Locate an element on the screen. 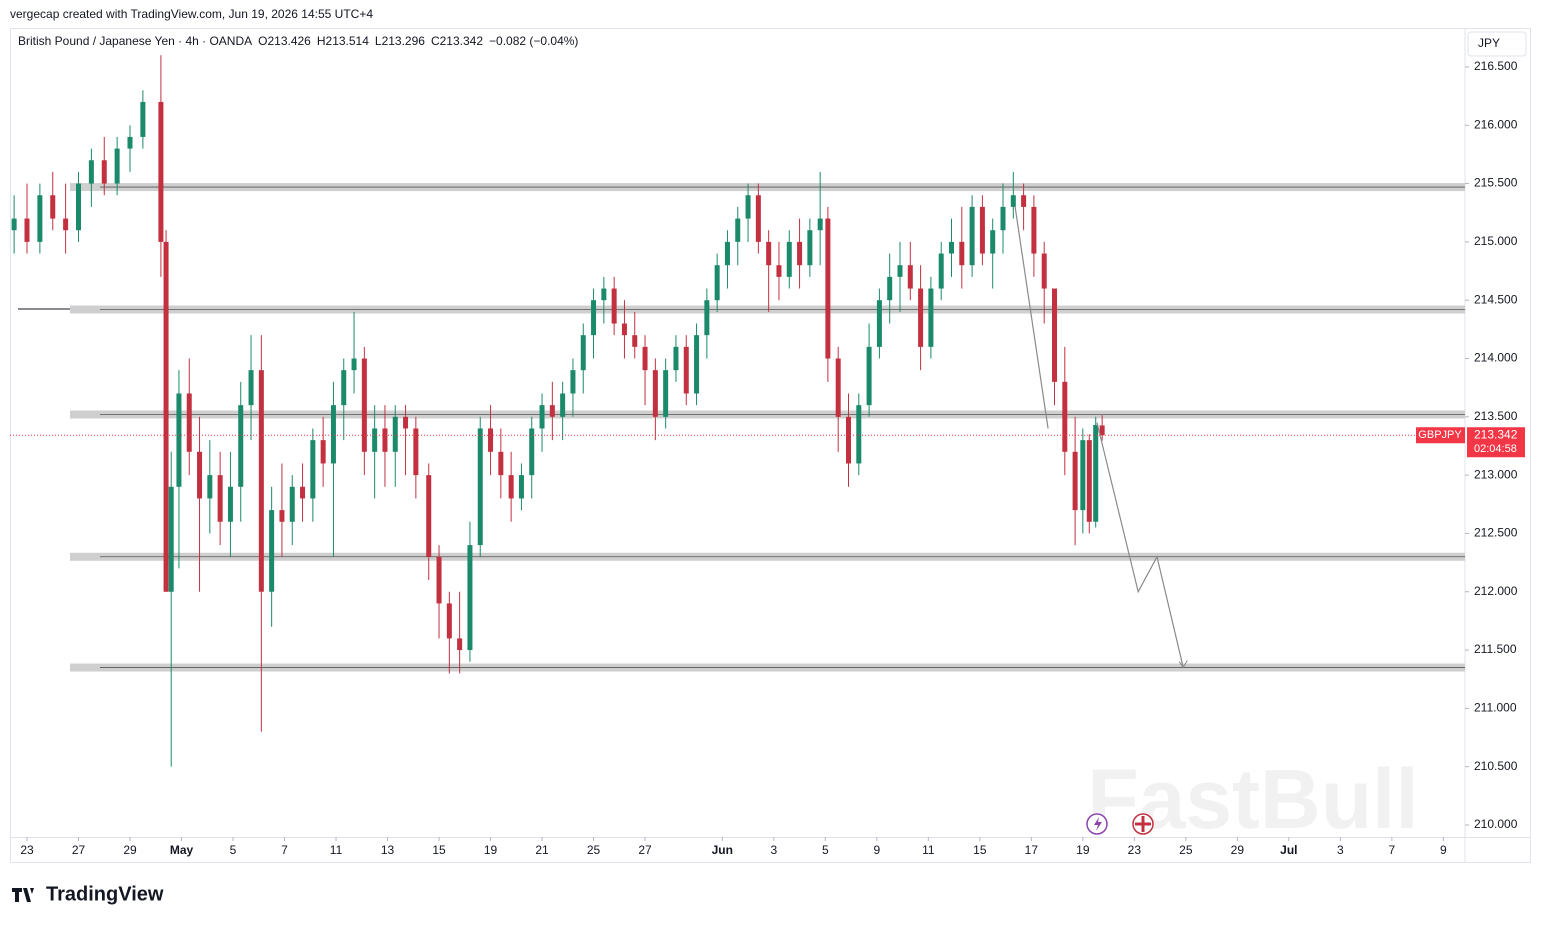 The image size is (1541, 930). symbol-tag is located at coordinates (1440, 435).